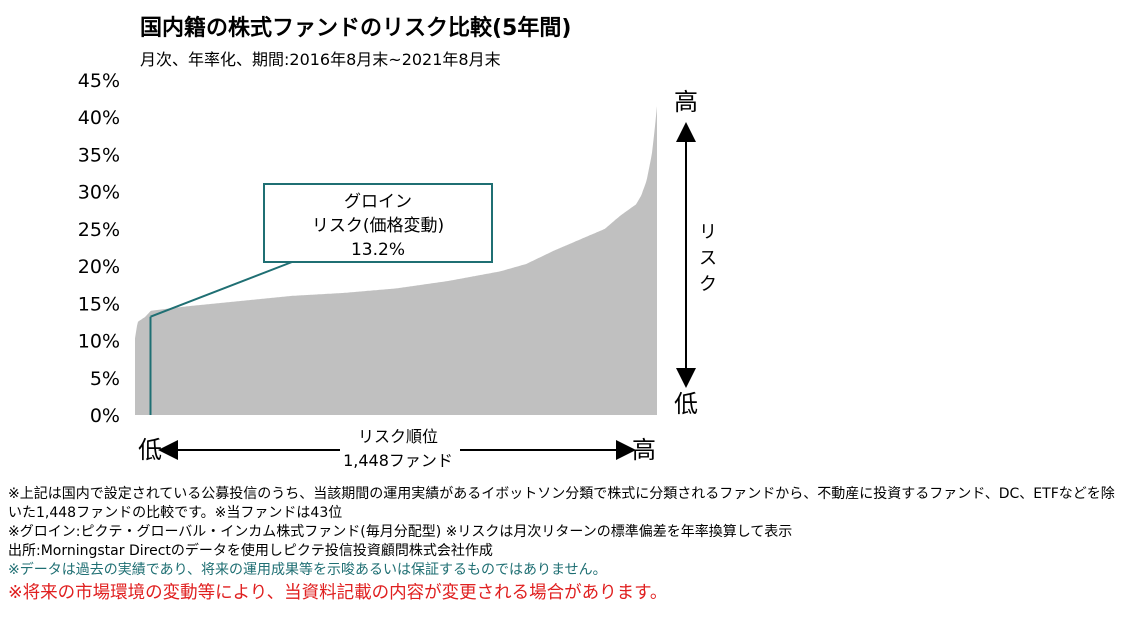 The height and width of the screenshot is (628, 1134). Describe the element at coordinates (105, 416) in the screenshot. I see `y-tick-label: 0%` at that location.